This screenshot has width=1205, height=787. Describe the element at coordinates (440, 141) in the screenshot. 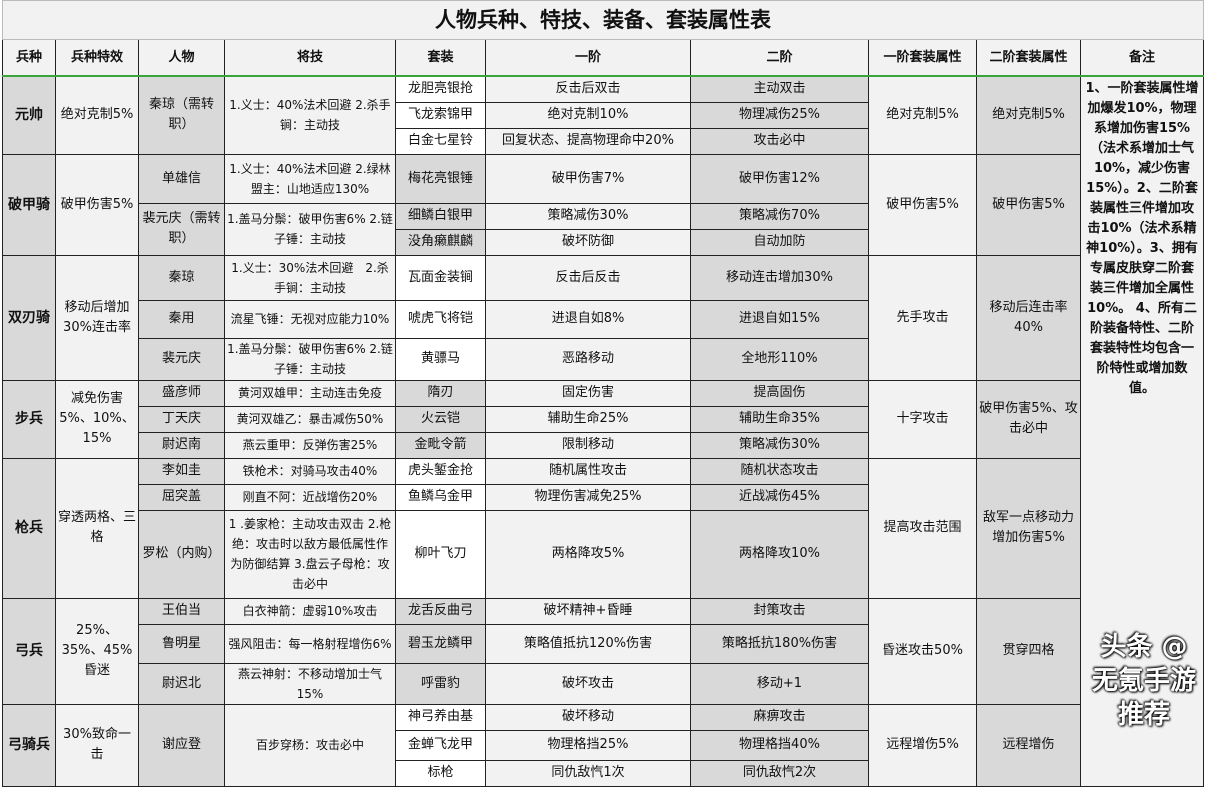

I see `equipment-set-name: 白金七星铃` at that location.